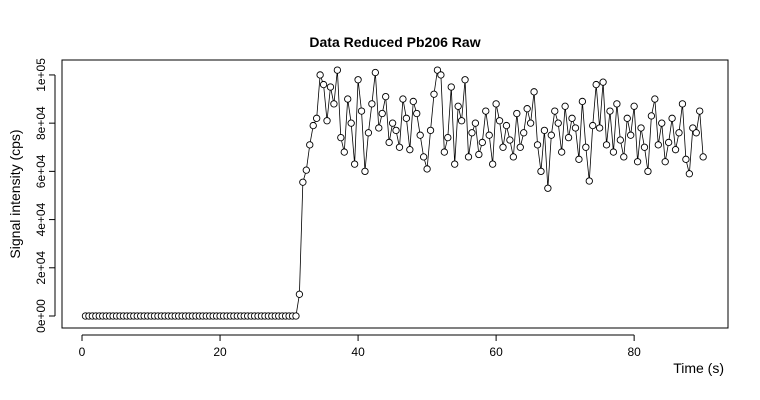  What do you see at coordinates (41, 171) in the screenshot?
I see `y-tick-label: 6e+04` at bounding box center [41, 171].